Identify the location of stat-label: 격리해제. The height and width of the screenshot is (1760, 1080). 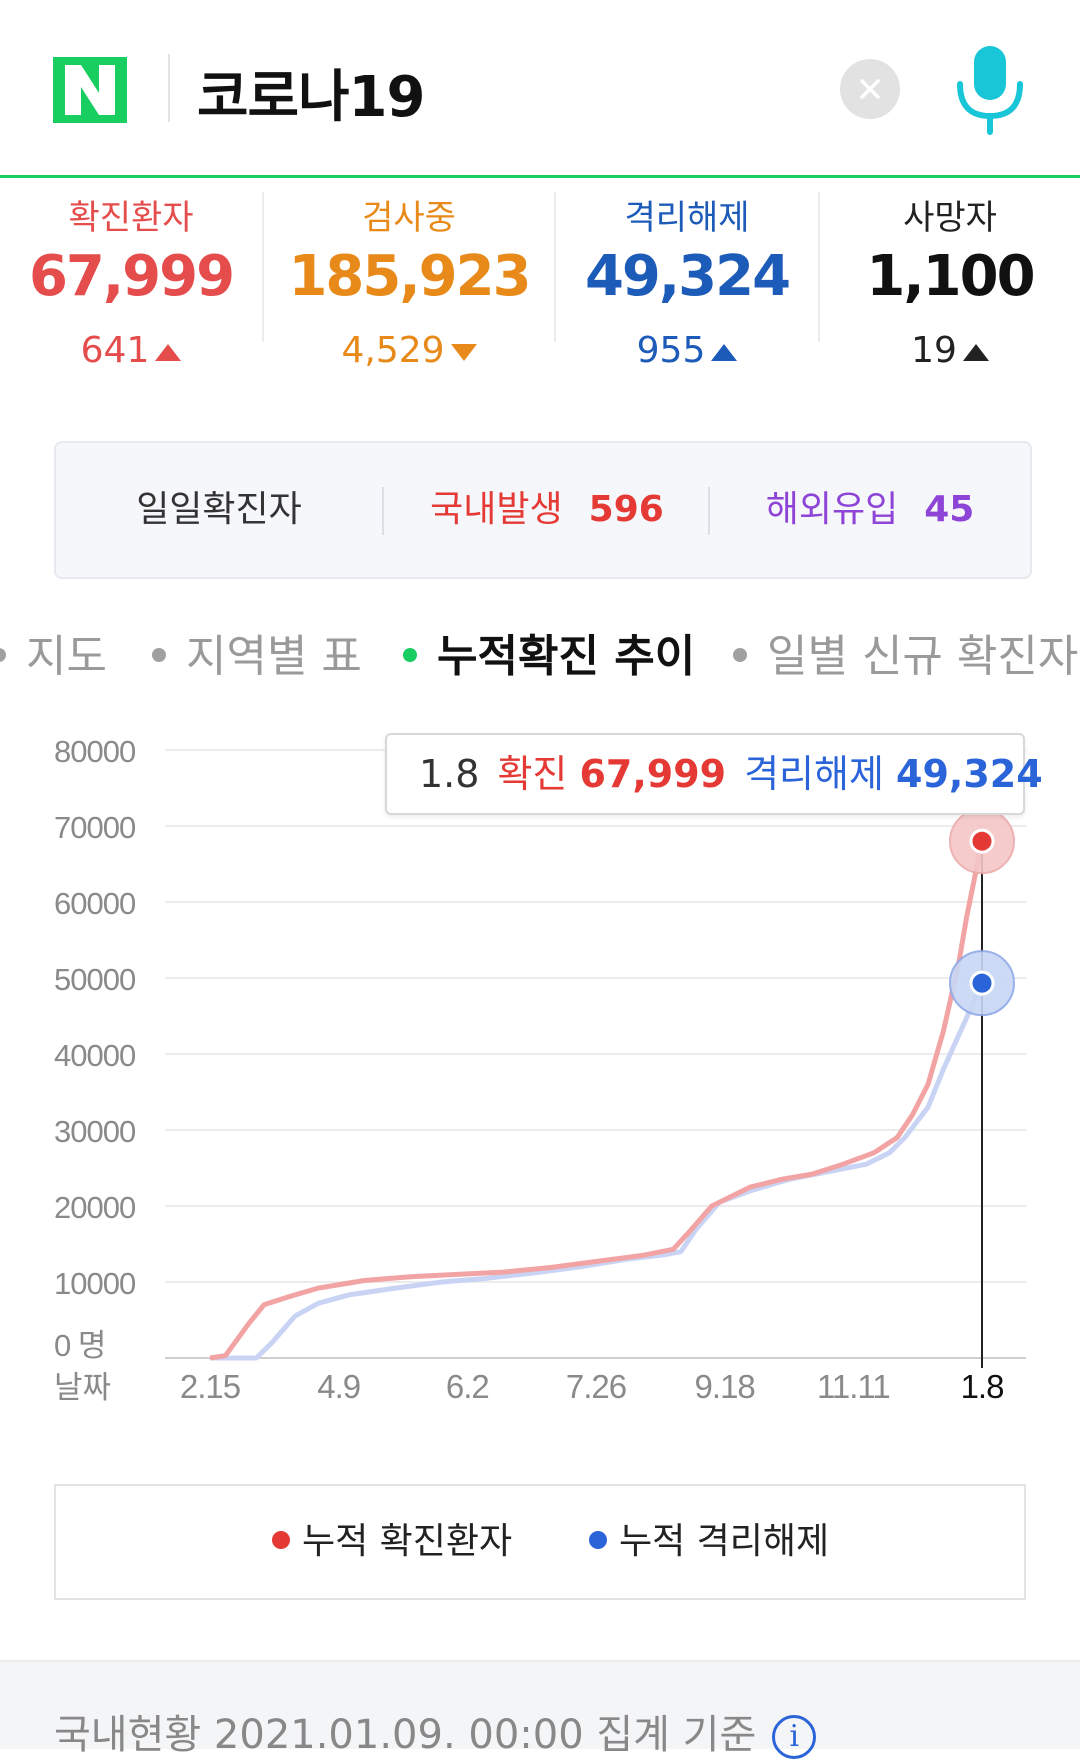
(687, 218).